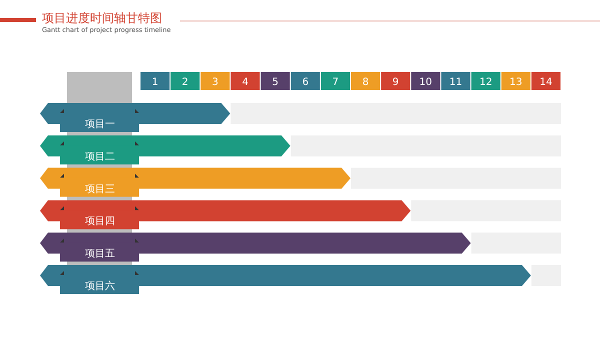 This screenshot has width=600, height=338. Describe the element at coordinates (546, 82) in the screenshot. I see `x-tick-label: 14` at that location.